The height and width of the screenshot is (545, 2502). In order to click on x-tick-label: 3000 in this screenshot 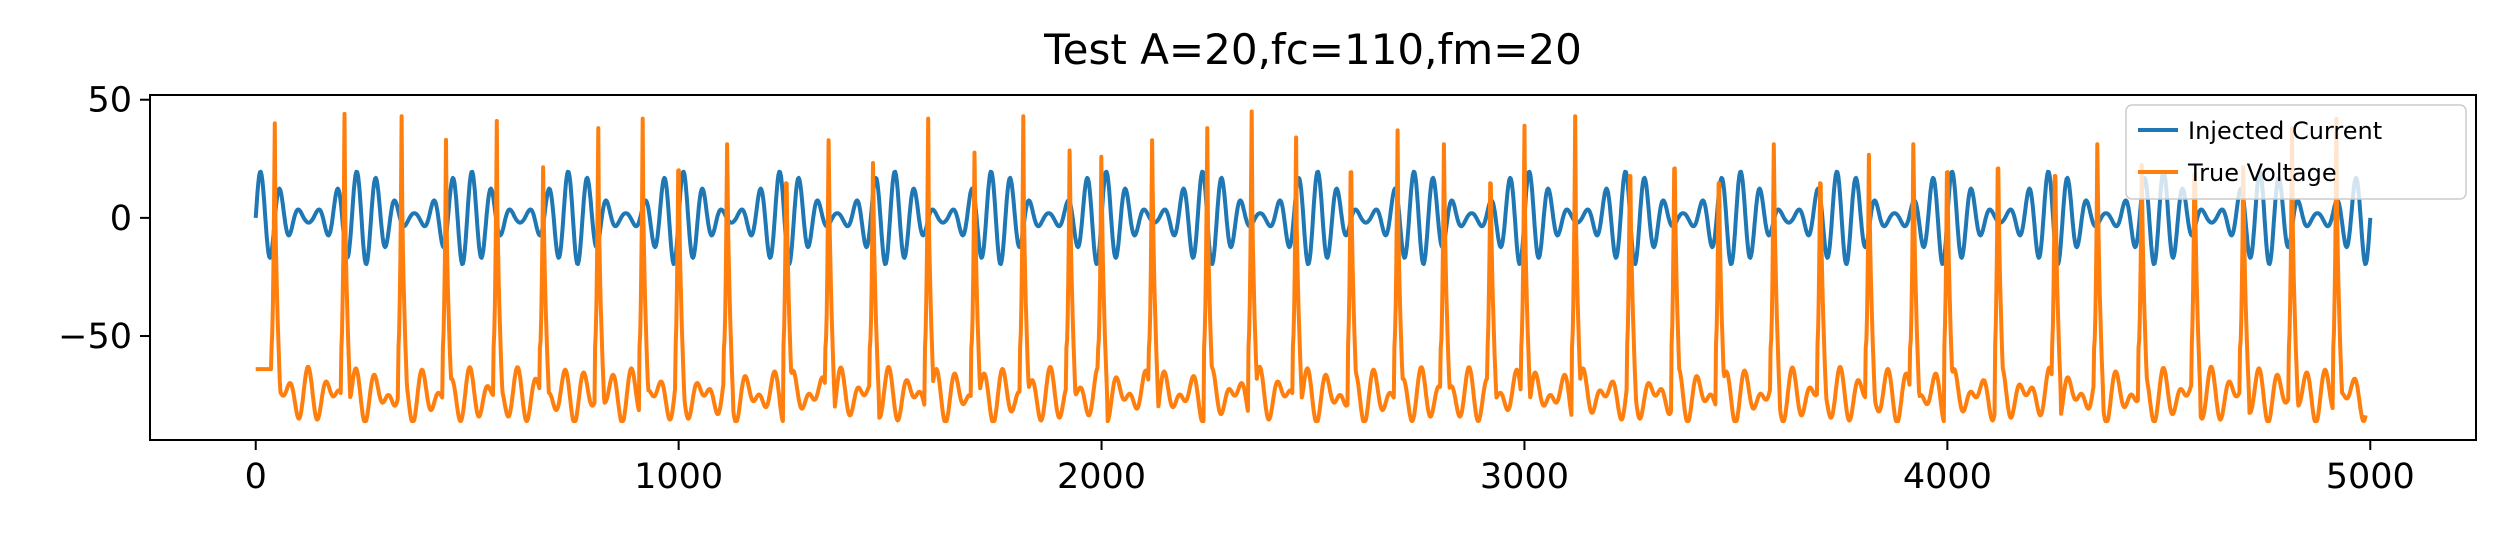, I will do `click(1524, 477)`.